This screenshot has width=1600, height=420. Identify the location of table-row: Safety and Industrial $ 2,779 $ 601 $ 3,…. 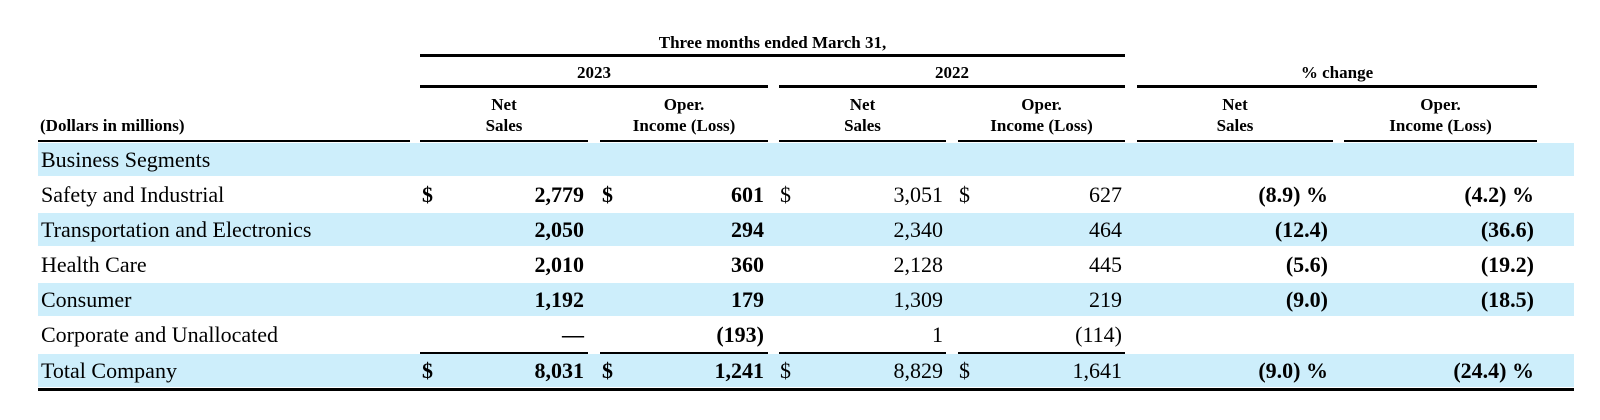
(806, 194).